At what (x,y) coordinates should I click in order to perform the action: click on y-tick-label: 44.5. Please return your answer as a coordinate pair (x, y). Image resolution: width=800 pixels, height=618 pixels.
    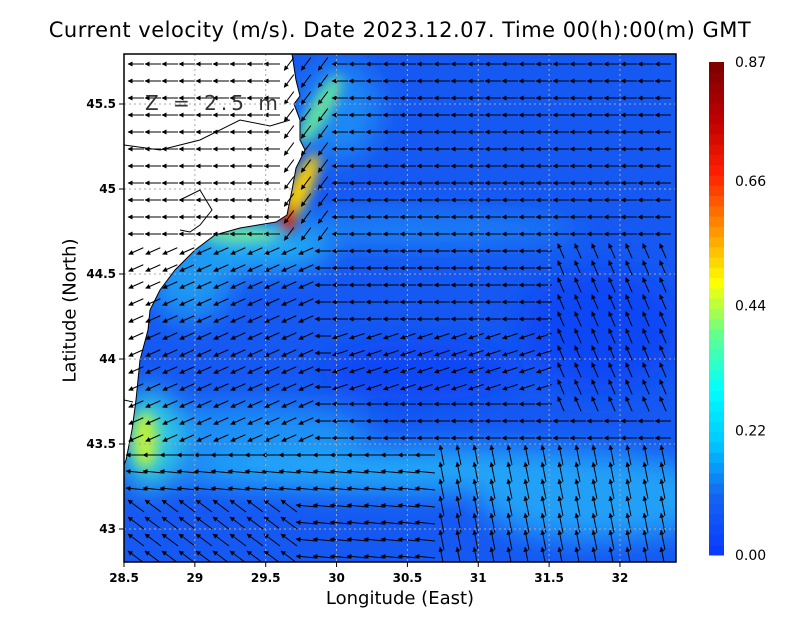
    Looking at the image, I should click on (101, 274).